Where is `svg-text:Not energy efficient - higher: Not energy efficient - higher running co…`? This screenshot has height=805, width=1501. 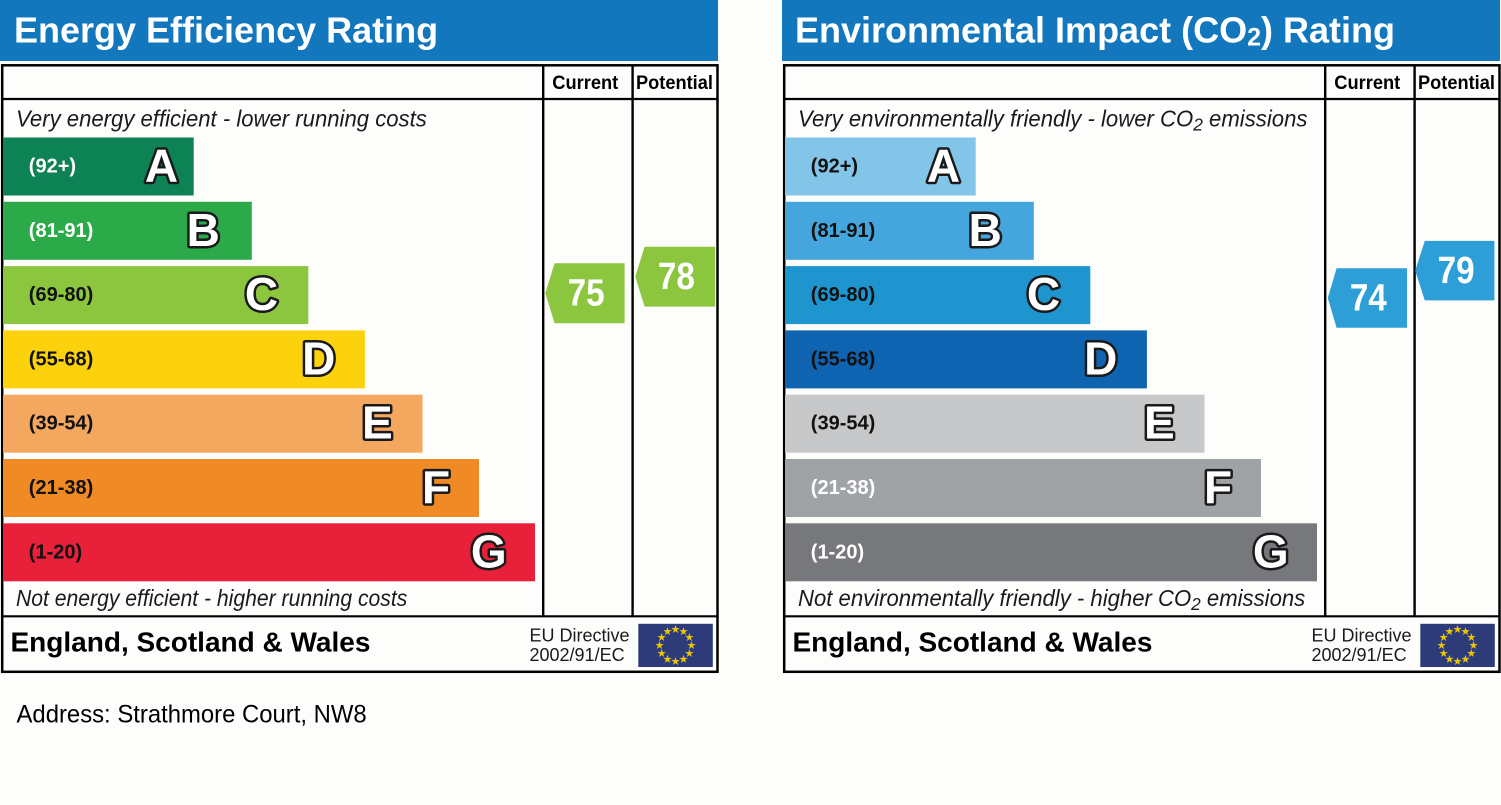 svg-text:Not energy efficient - higher: Not energy efficient - higher running co… is located at coordinates (211, 598).